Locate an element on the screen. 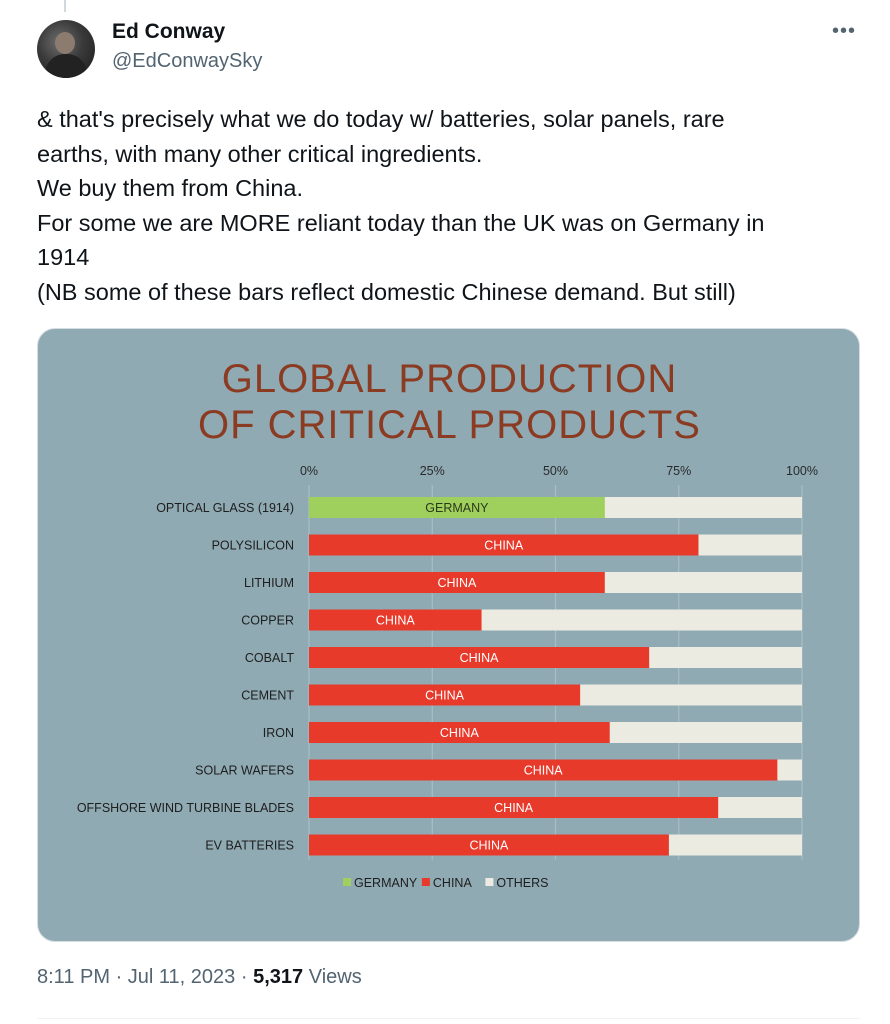 The width and height of the screenshot is (890, 1024). tweet-date: Jul 11, 2023 is located at coordinates (181, 977).